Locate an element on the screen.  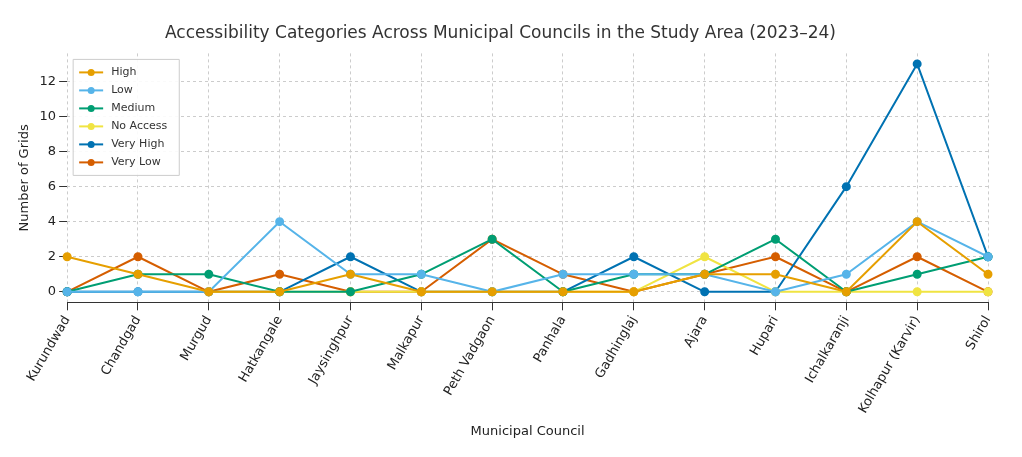
y-tick-label: 6 is located at coordinates (52, 185).